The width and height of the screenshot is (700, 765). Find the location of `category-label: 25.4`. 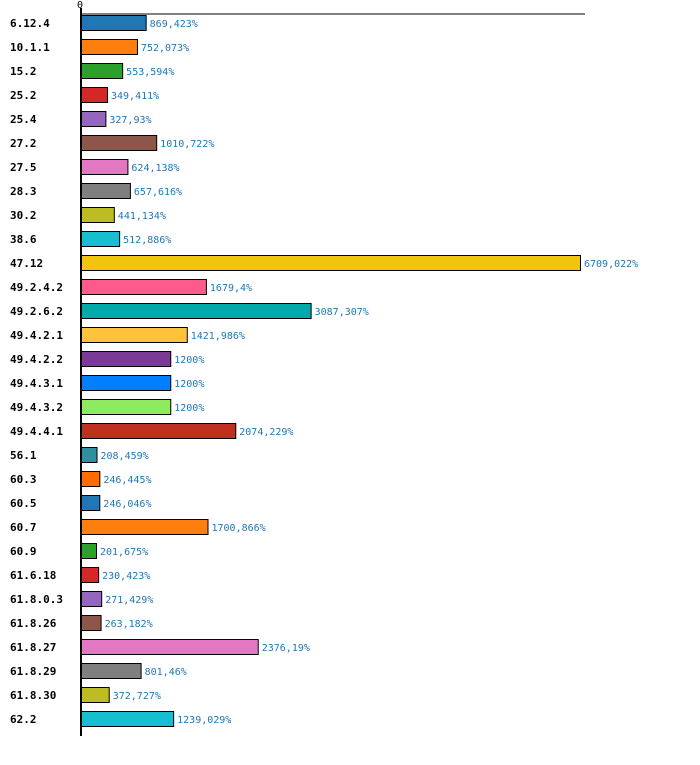

category-label: 25.4 is located at coordinates (23, 119).